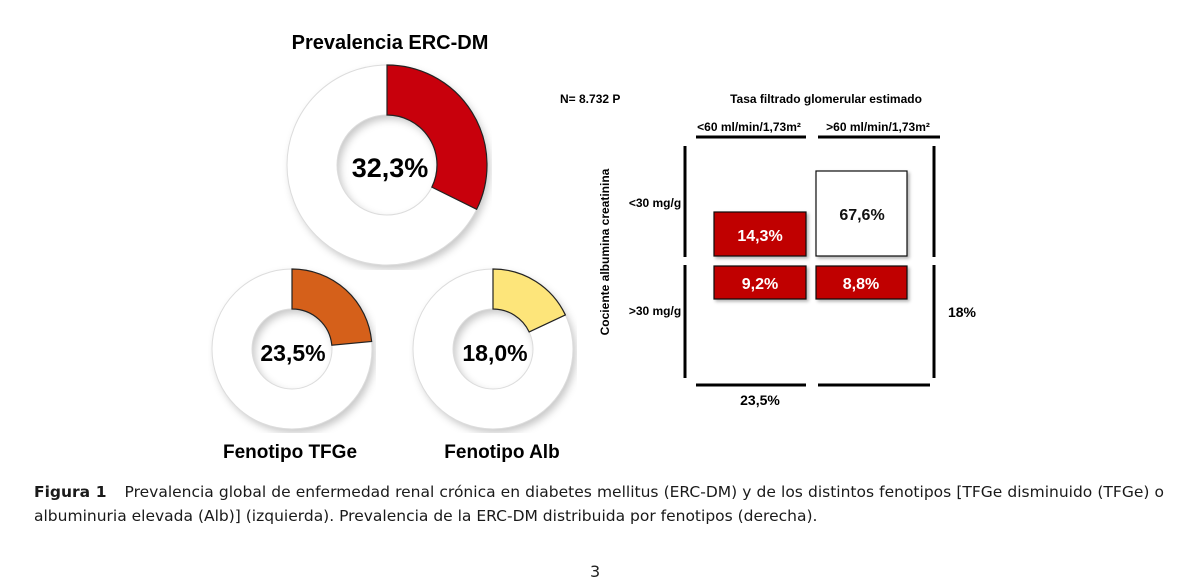 This screenshot has height=581, width=1200. I want to click on donut-alb-title: Fenotipo Alb, so click(501, 452).